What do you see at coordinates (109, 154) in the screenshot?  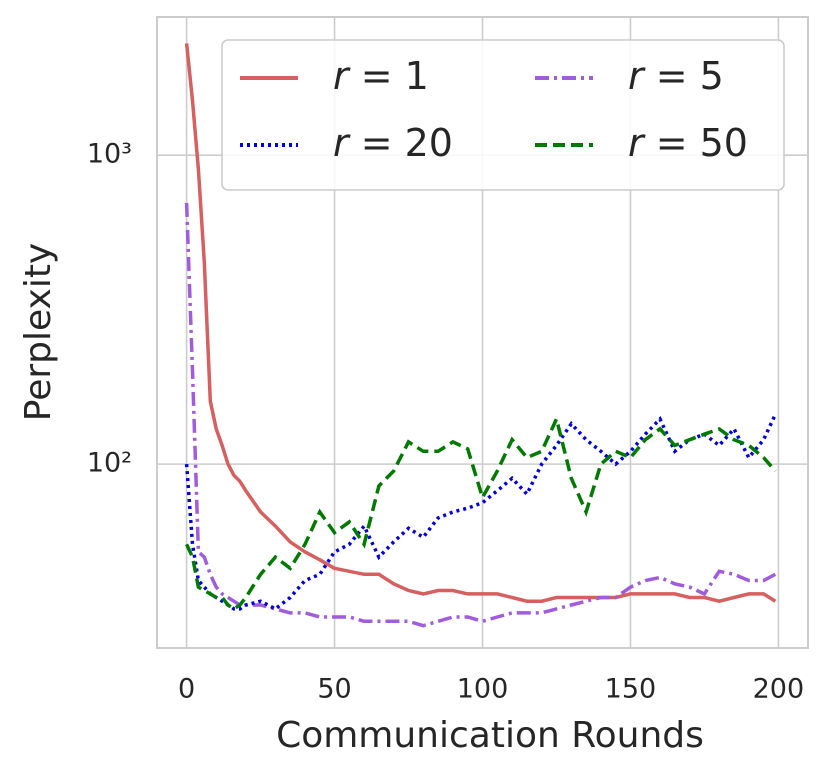 I see `y-tick-label: 10³` at bounding box center [109, 154].